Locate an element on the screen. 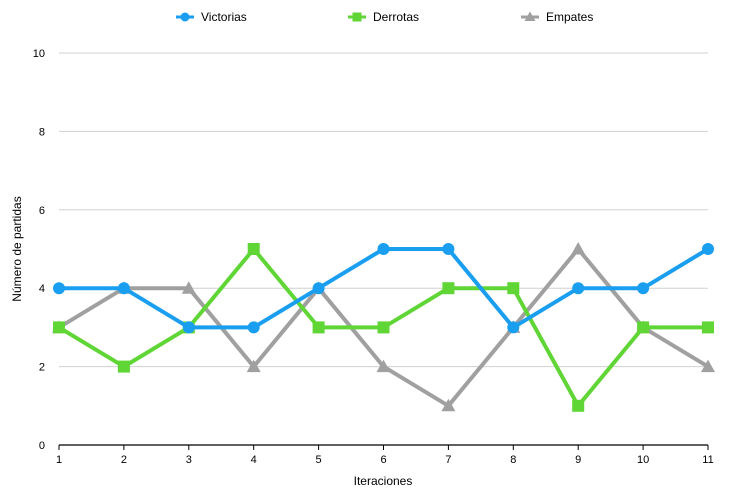 The image size is (734, 503). legend: Victorias Derrotas Empates is located at coordinates (384, 17).